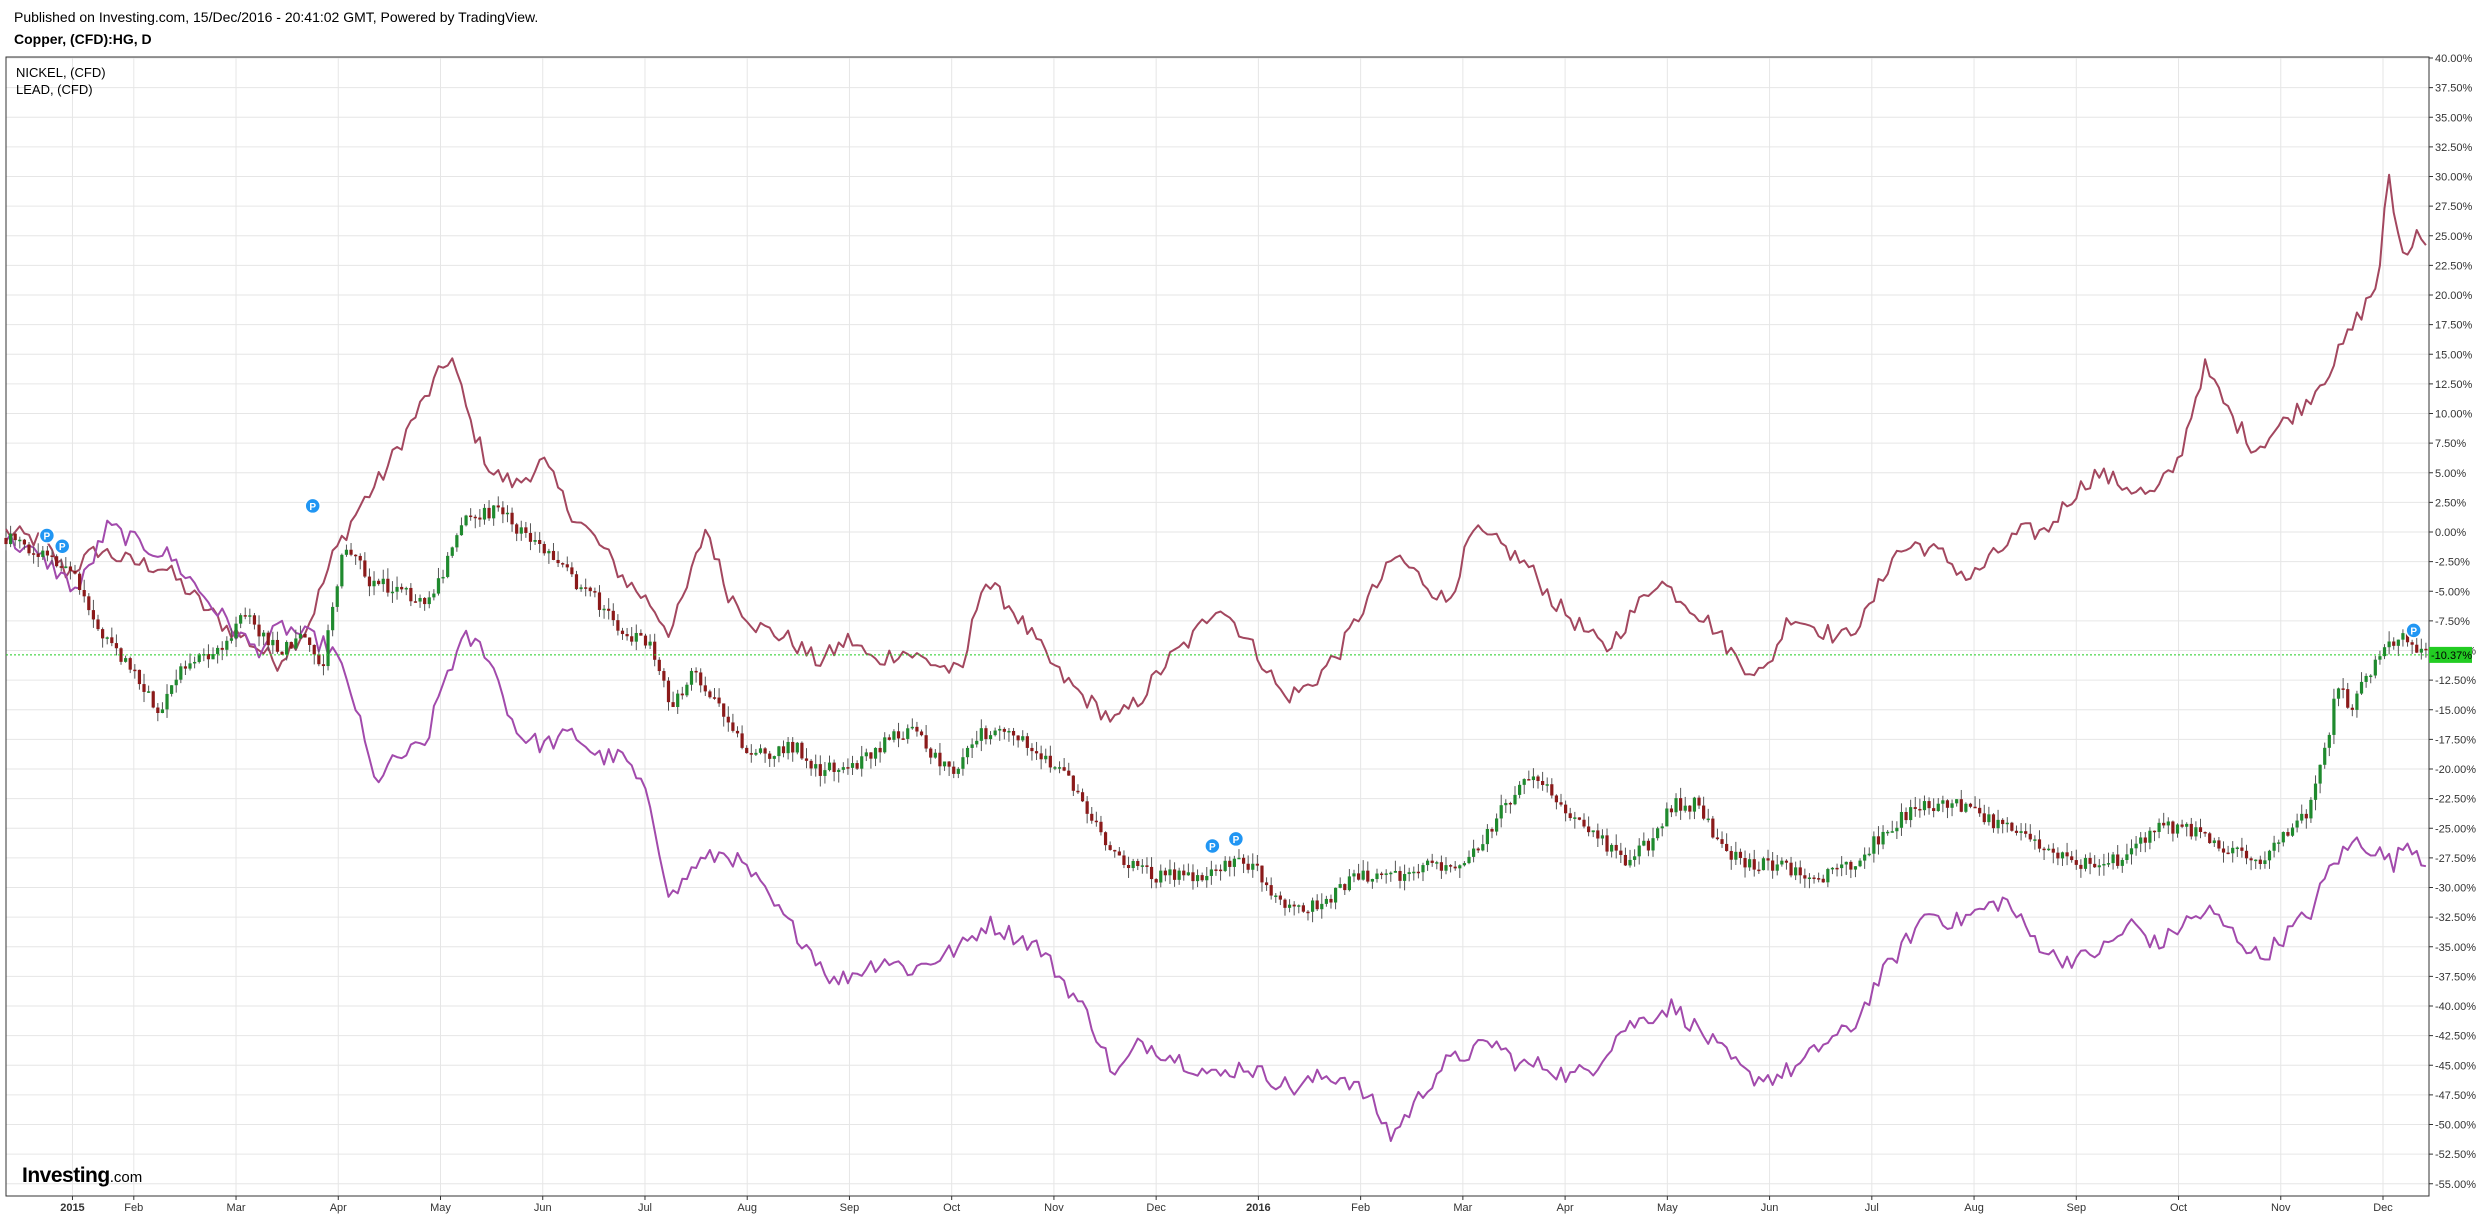 The height and width of the screenshot is (1222, 2487). Describe the element at coordinates (2454, 415) in the screenshot. I see `y-tick-label: 10.00%` at that location.